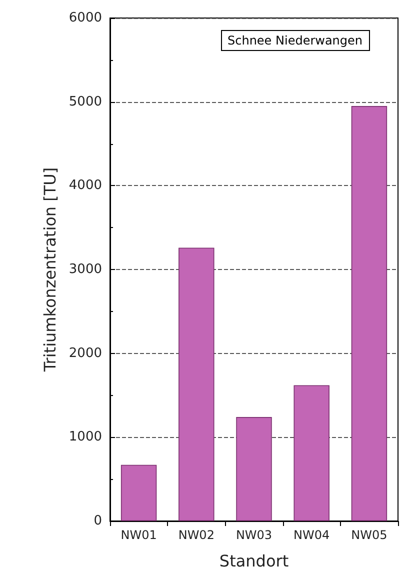 The height and width of the screenshot is (585, 406). Describe the element at coordinates (196, 535) in the screenshot. I see `x-tick-label: NW02` at that location.